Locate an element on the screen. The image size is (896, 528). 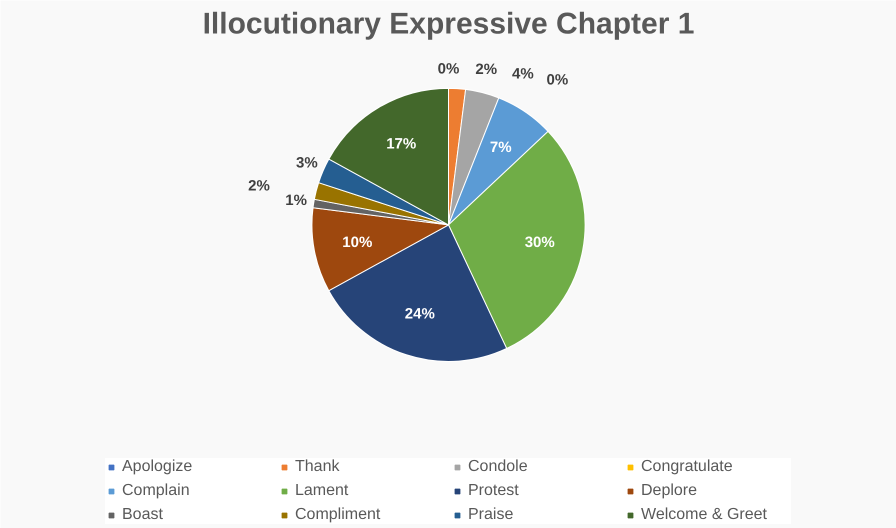
legend-label: Deplore is located at coordinates (669, 491).